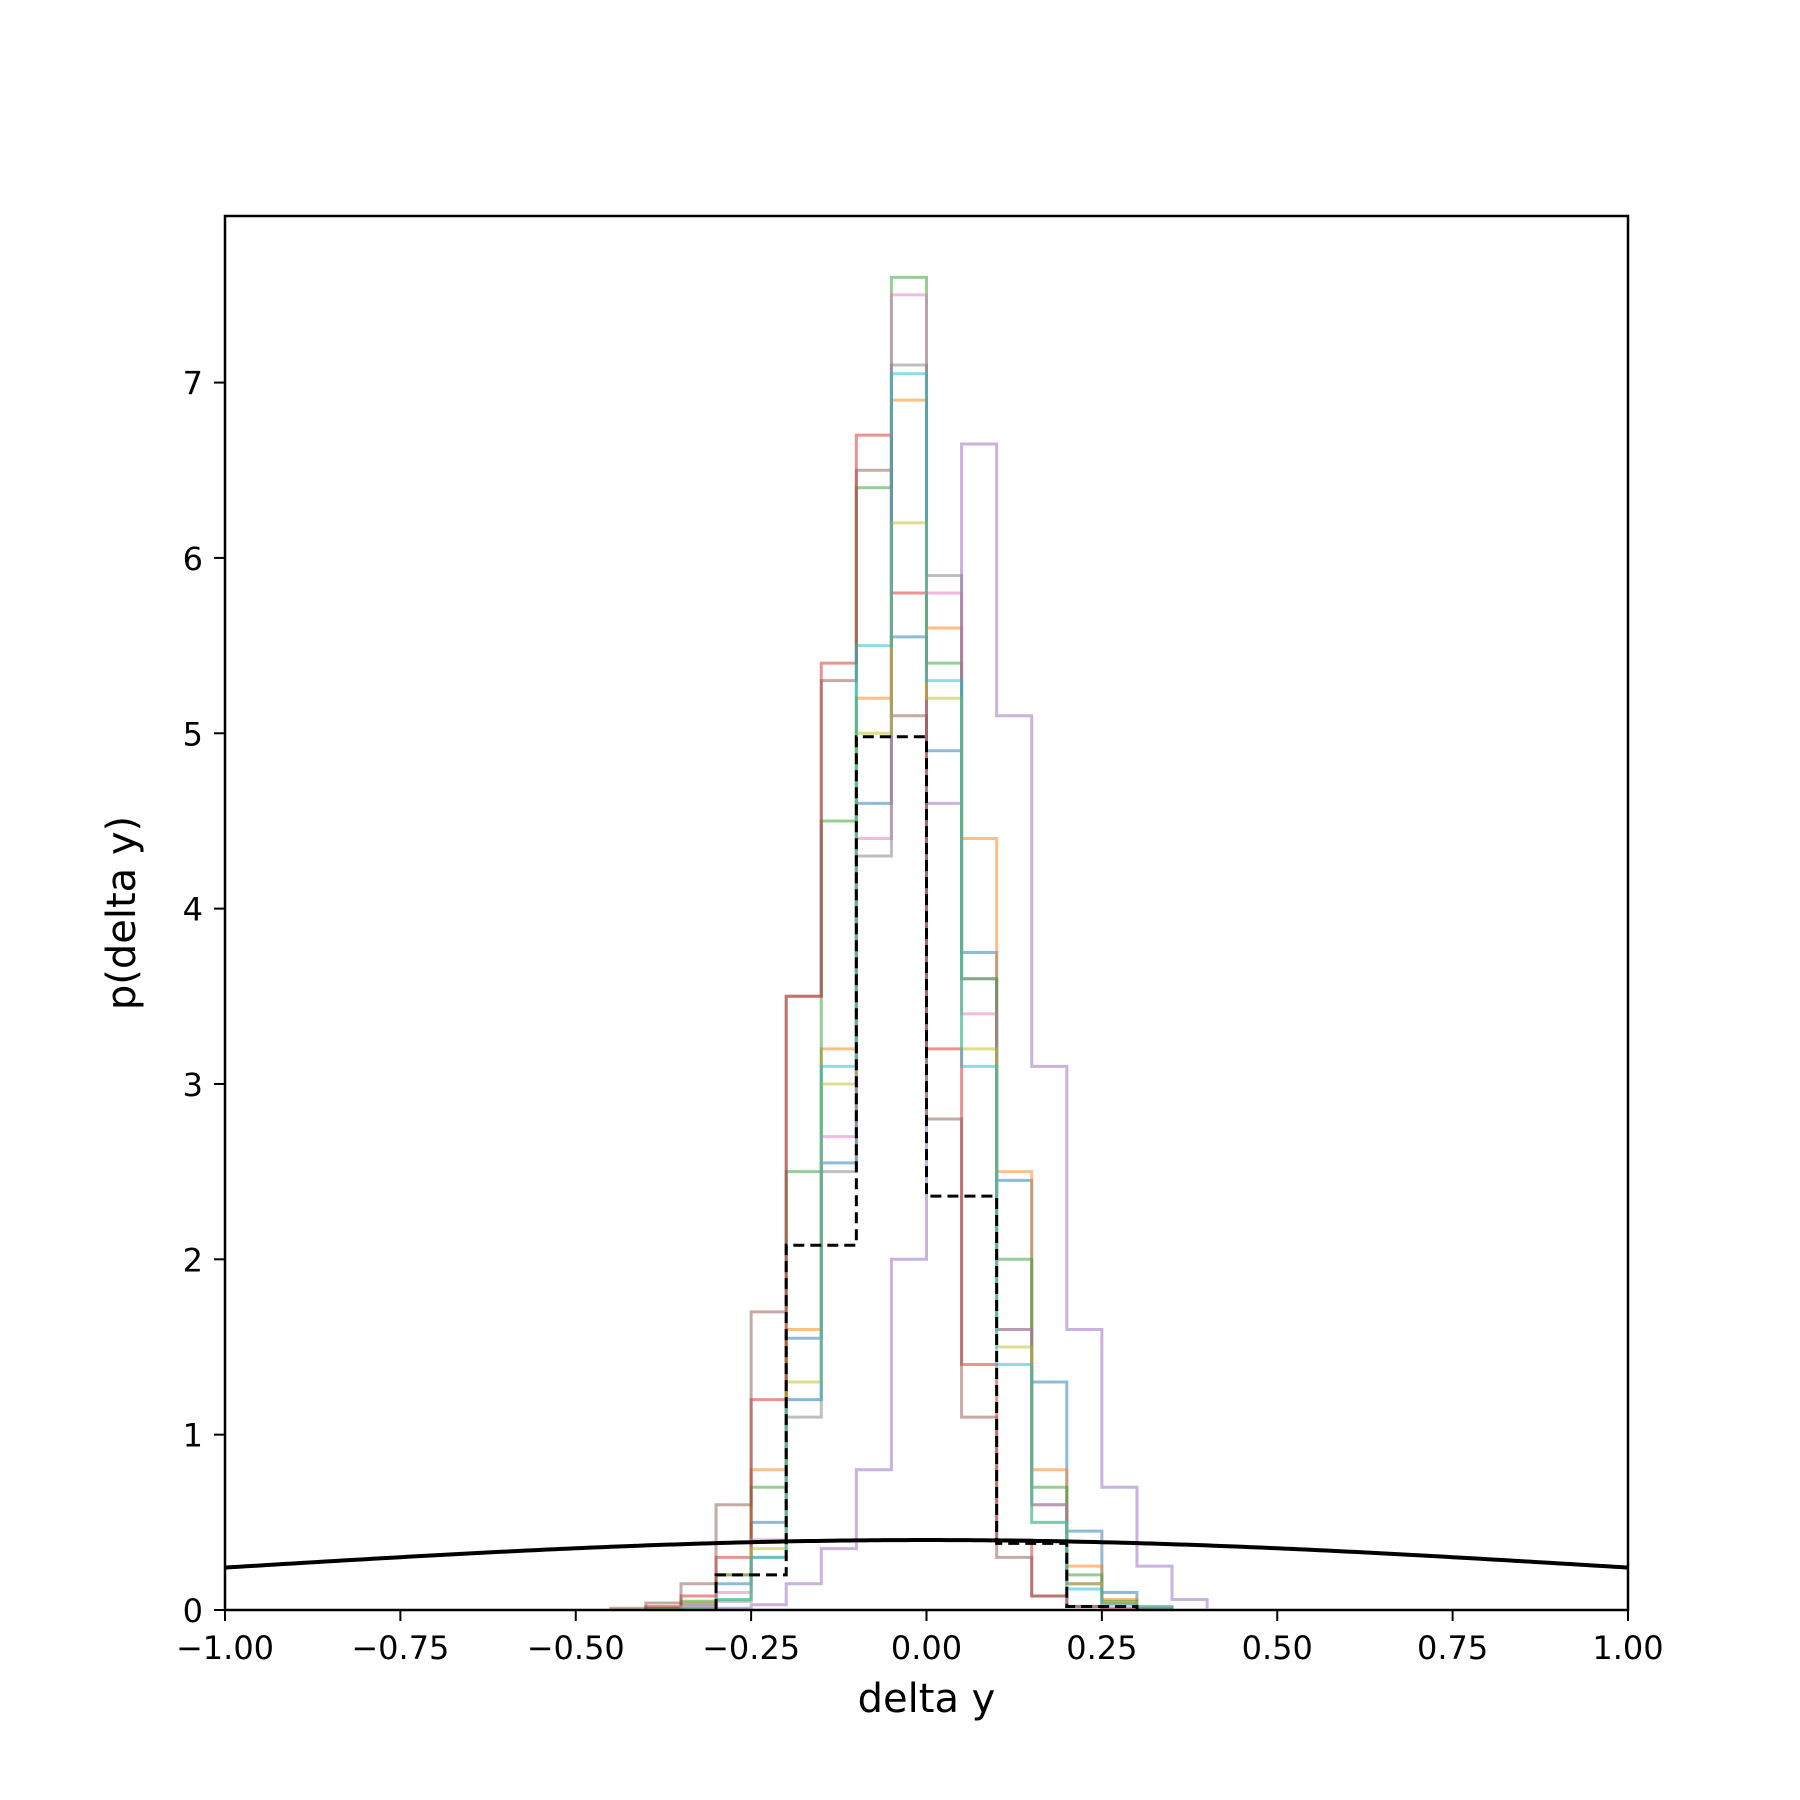 The image size is (1800, 1800). I want to click on y-tick-label: 5, so click(193, 734).